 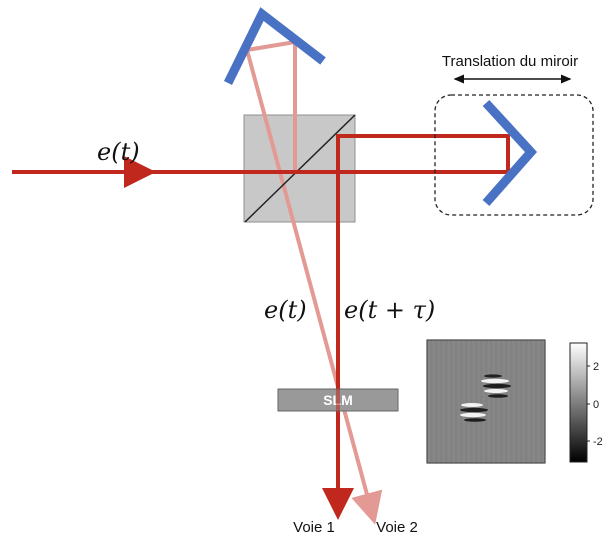 I want to click on colorbar: 2 0 -2, so click(x=586, y=402).